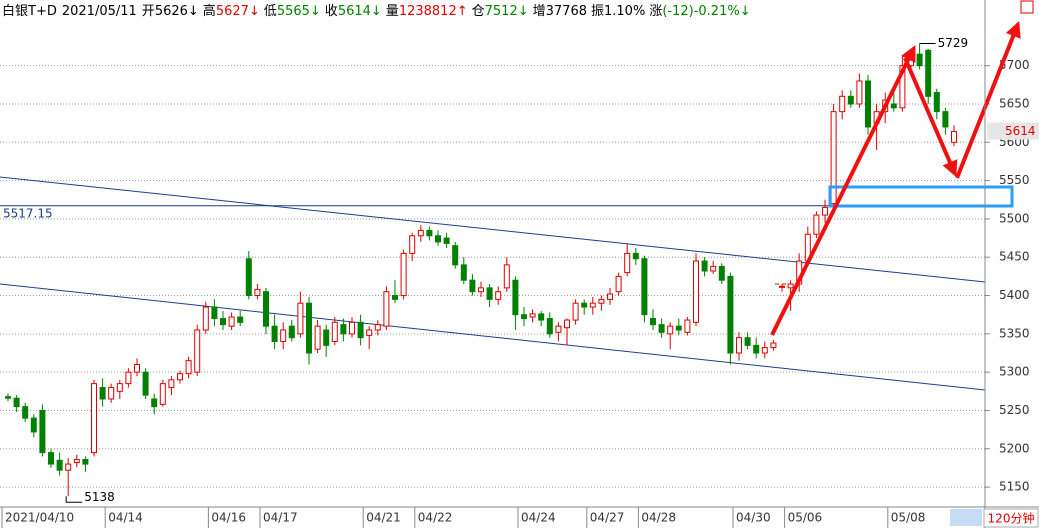 The image size is (1039, 528). I want to click on high-label: 5729, so click(953, 43).